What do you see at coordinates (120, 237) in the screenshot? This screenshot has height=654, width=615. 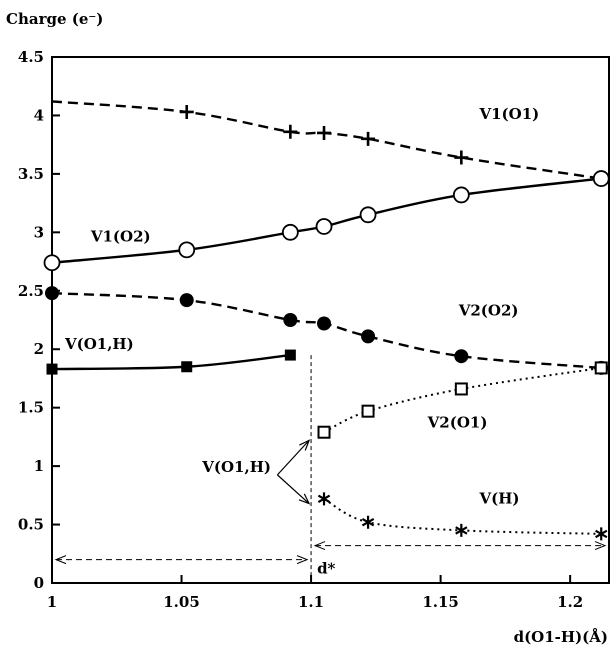 I see `series-label: V1(O2)` at bounding box center [120, 237].